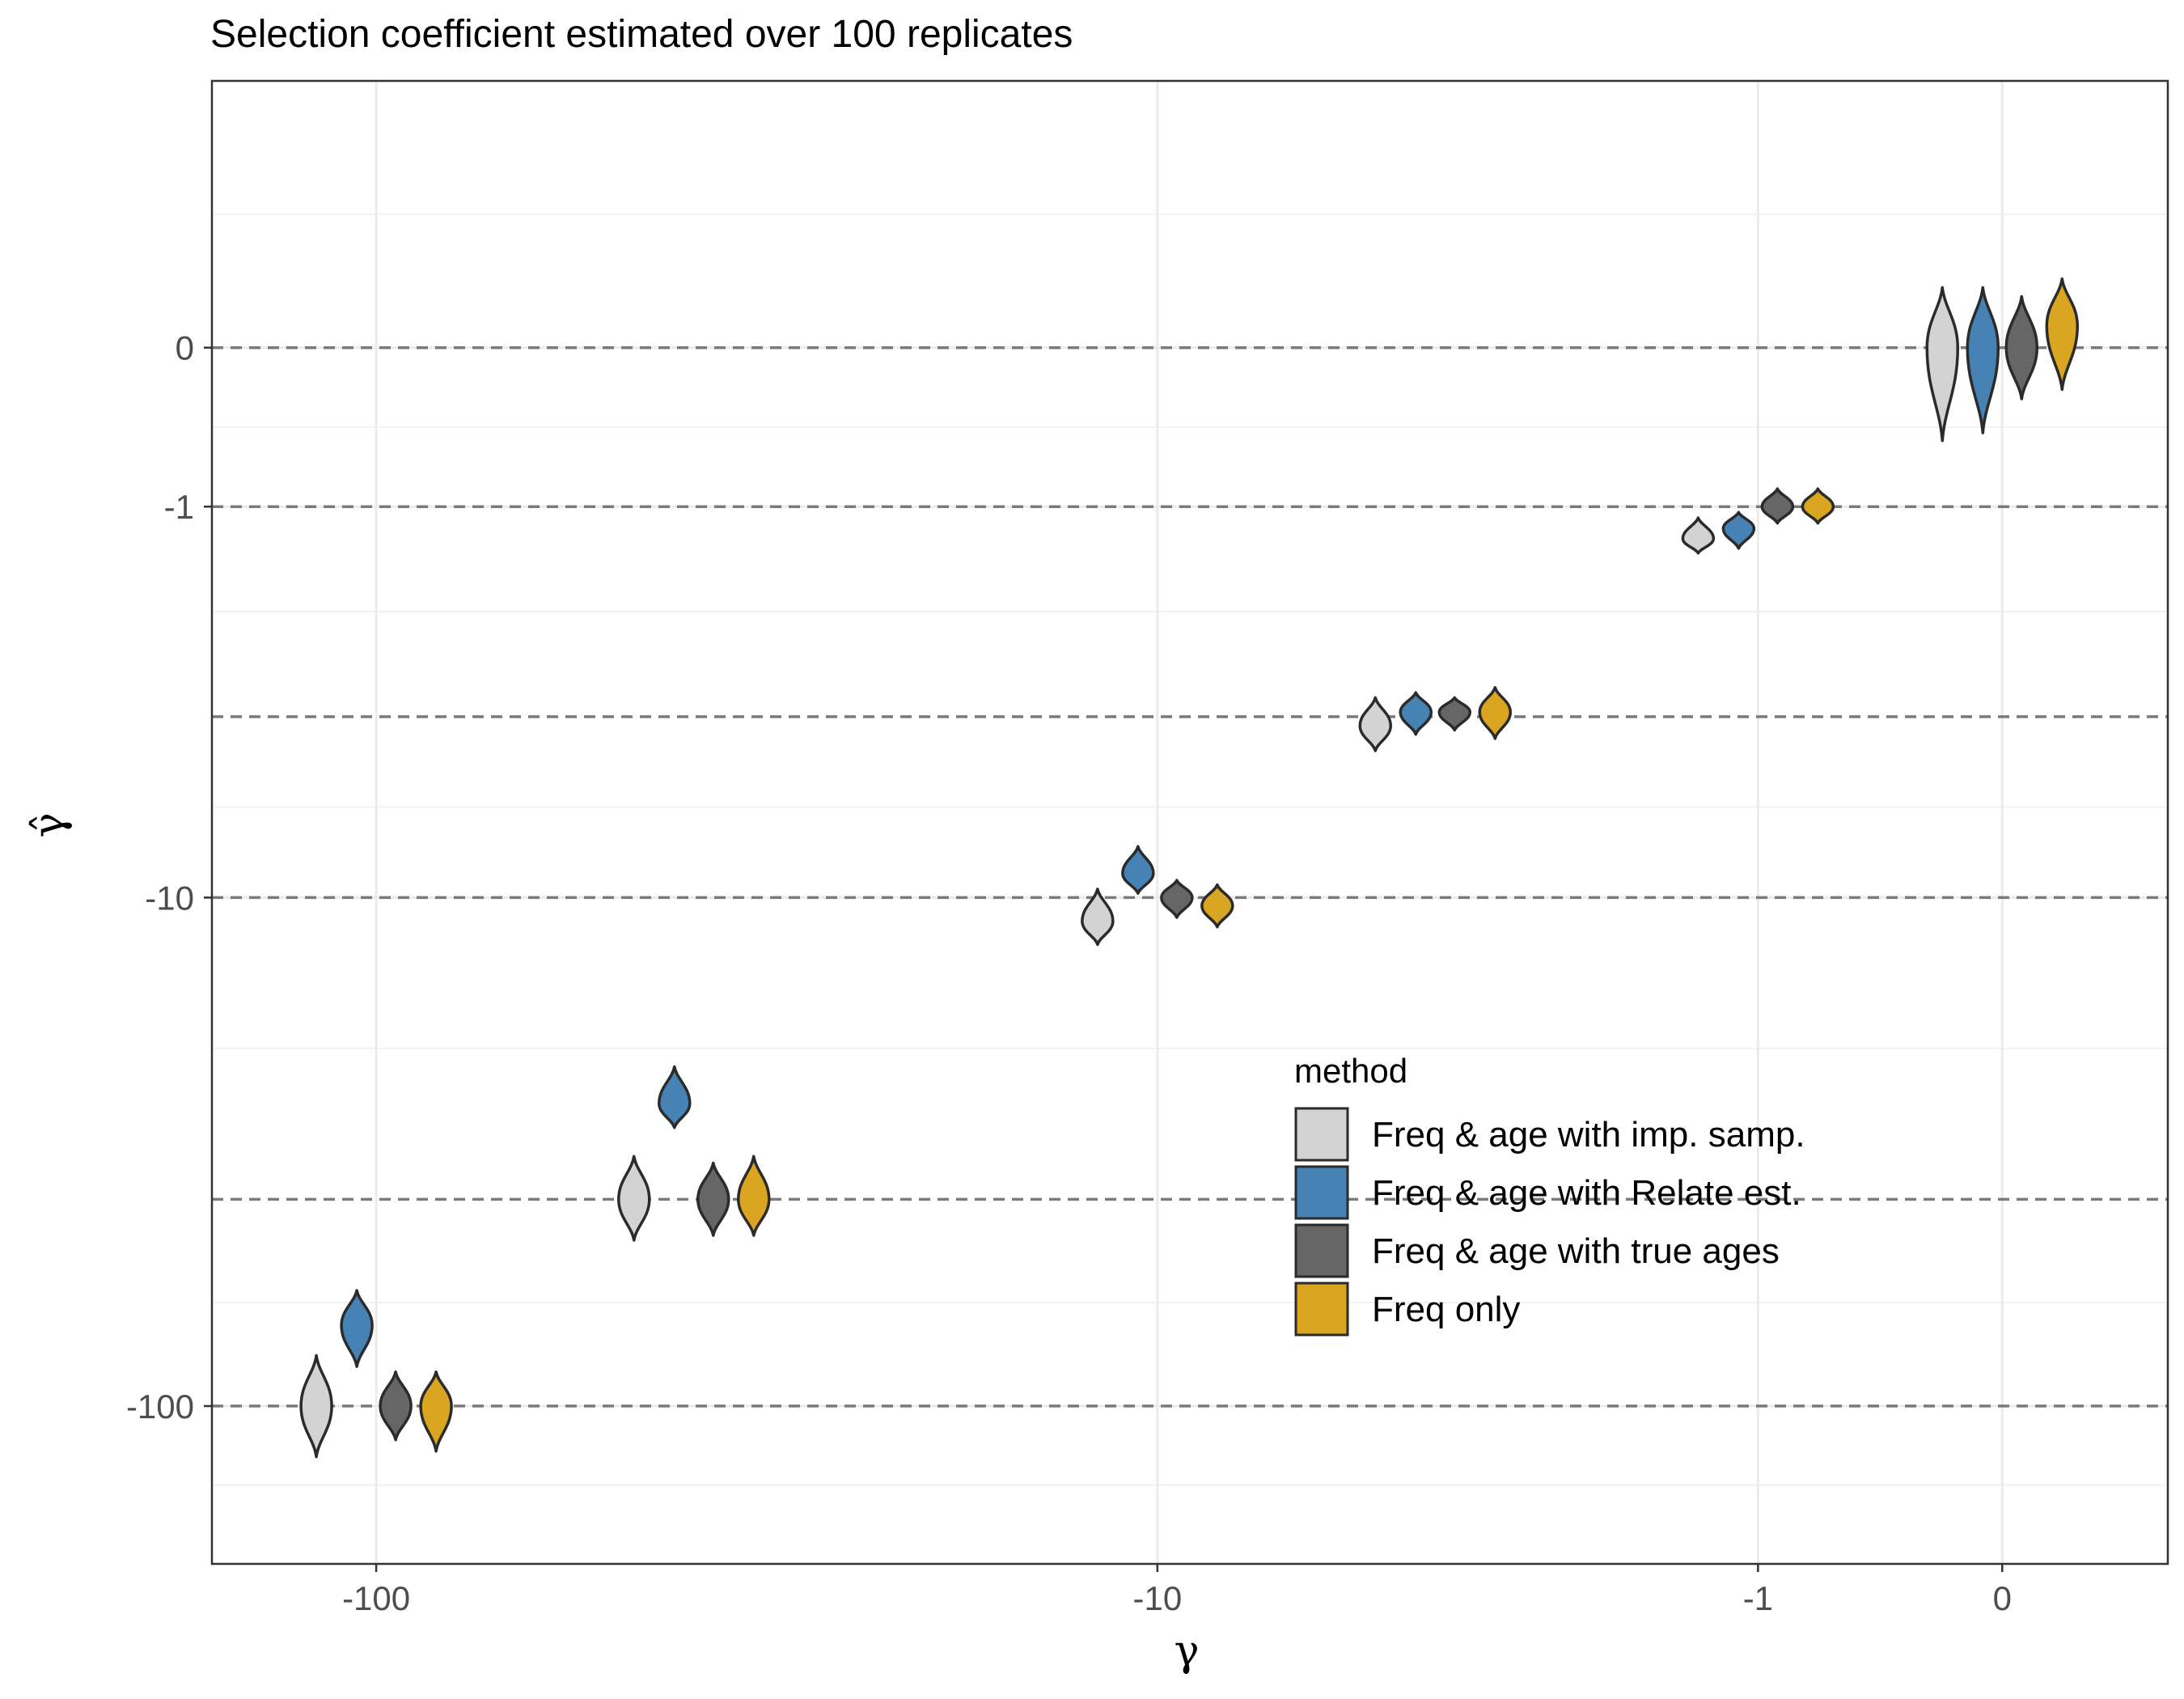 The width and height of the screenshot is (2184, 1699). I want to click on legend-label: Freq only, so click(1446, 1309).